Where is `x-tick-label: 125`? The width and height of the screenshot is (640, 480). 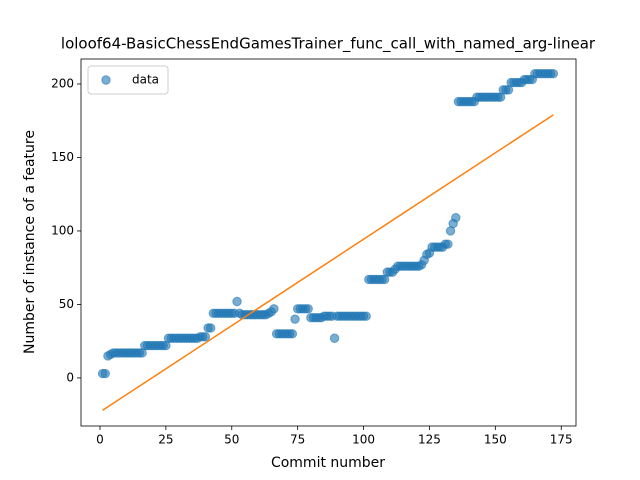
x-tick-label: 125 is located at coordinates (429, 440).